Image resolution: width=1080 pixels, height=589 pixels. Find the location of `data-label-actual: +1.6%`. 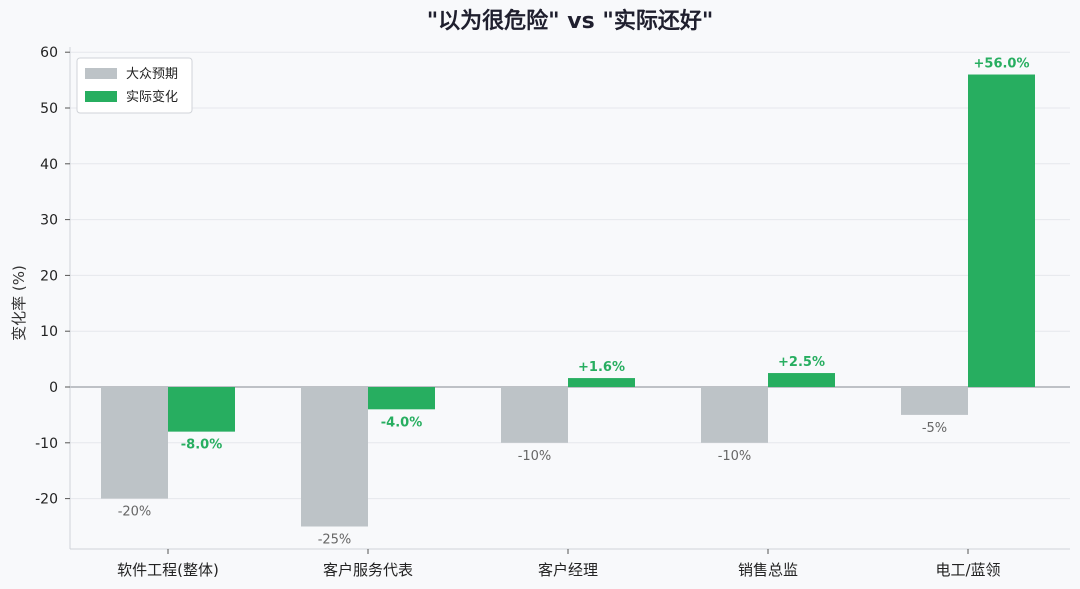

data-label-actual: +1.6% is located at coordinates (601, 367).